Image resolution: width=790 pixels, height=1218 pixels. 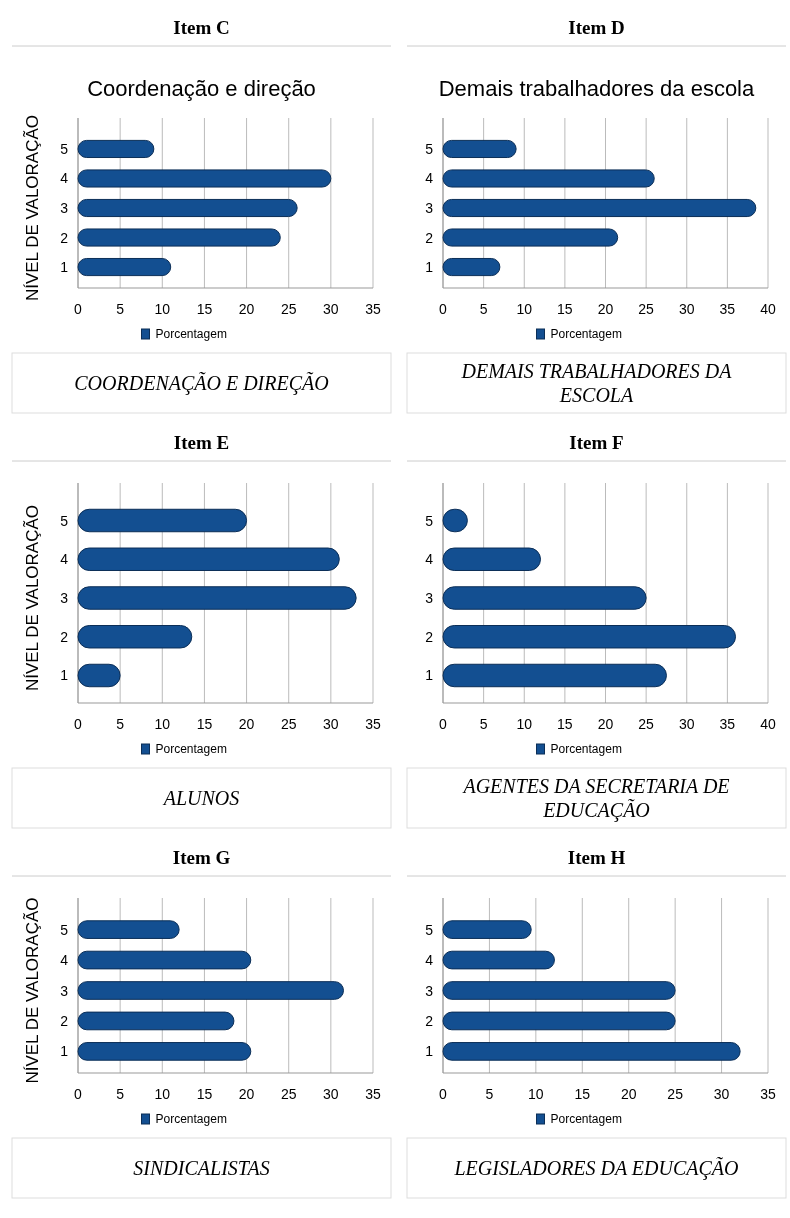 I want to click on chart-title: Item C, so click(x=201, y=27).